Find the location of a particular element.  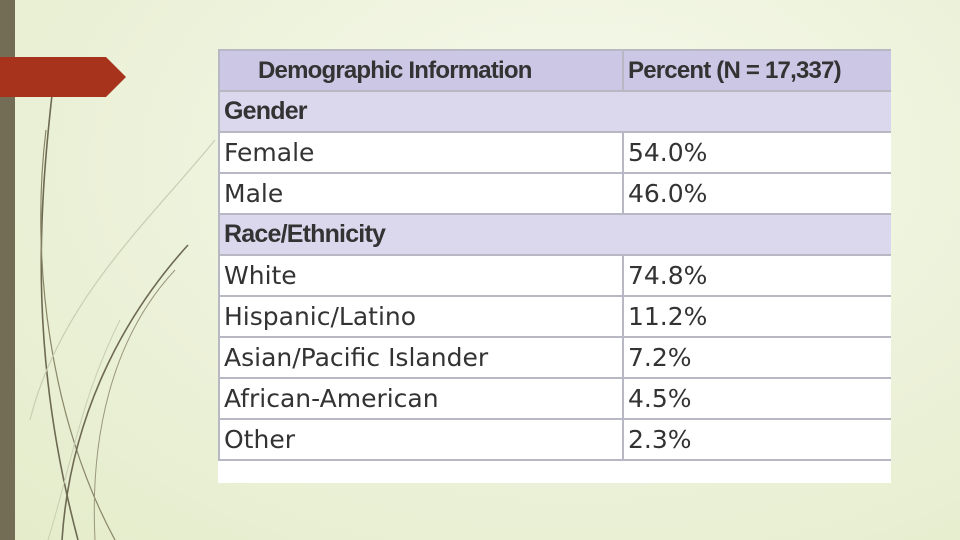

row-label: Male is located at coordinates (421, 193).